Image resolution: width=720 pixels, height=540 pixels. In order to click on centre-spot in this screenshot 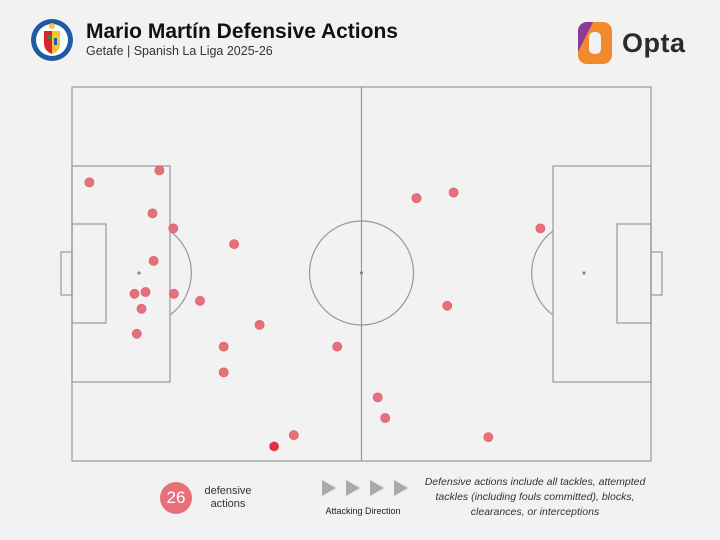, I will do `click(361, 273)`.